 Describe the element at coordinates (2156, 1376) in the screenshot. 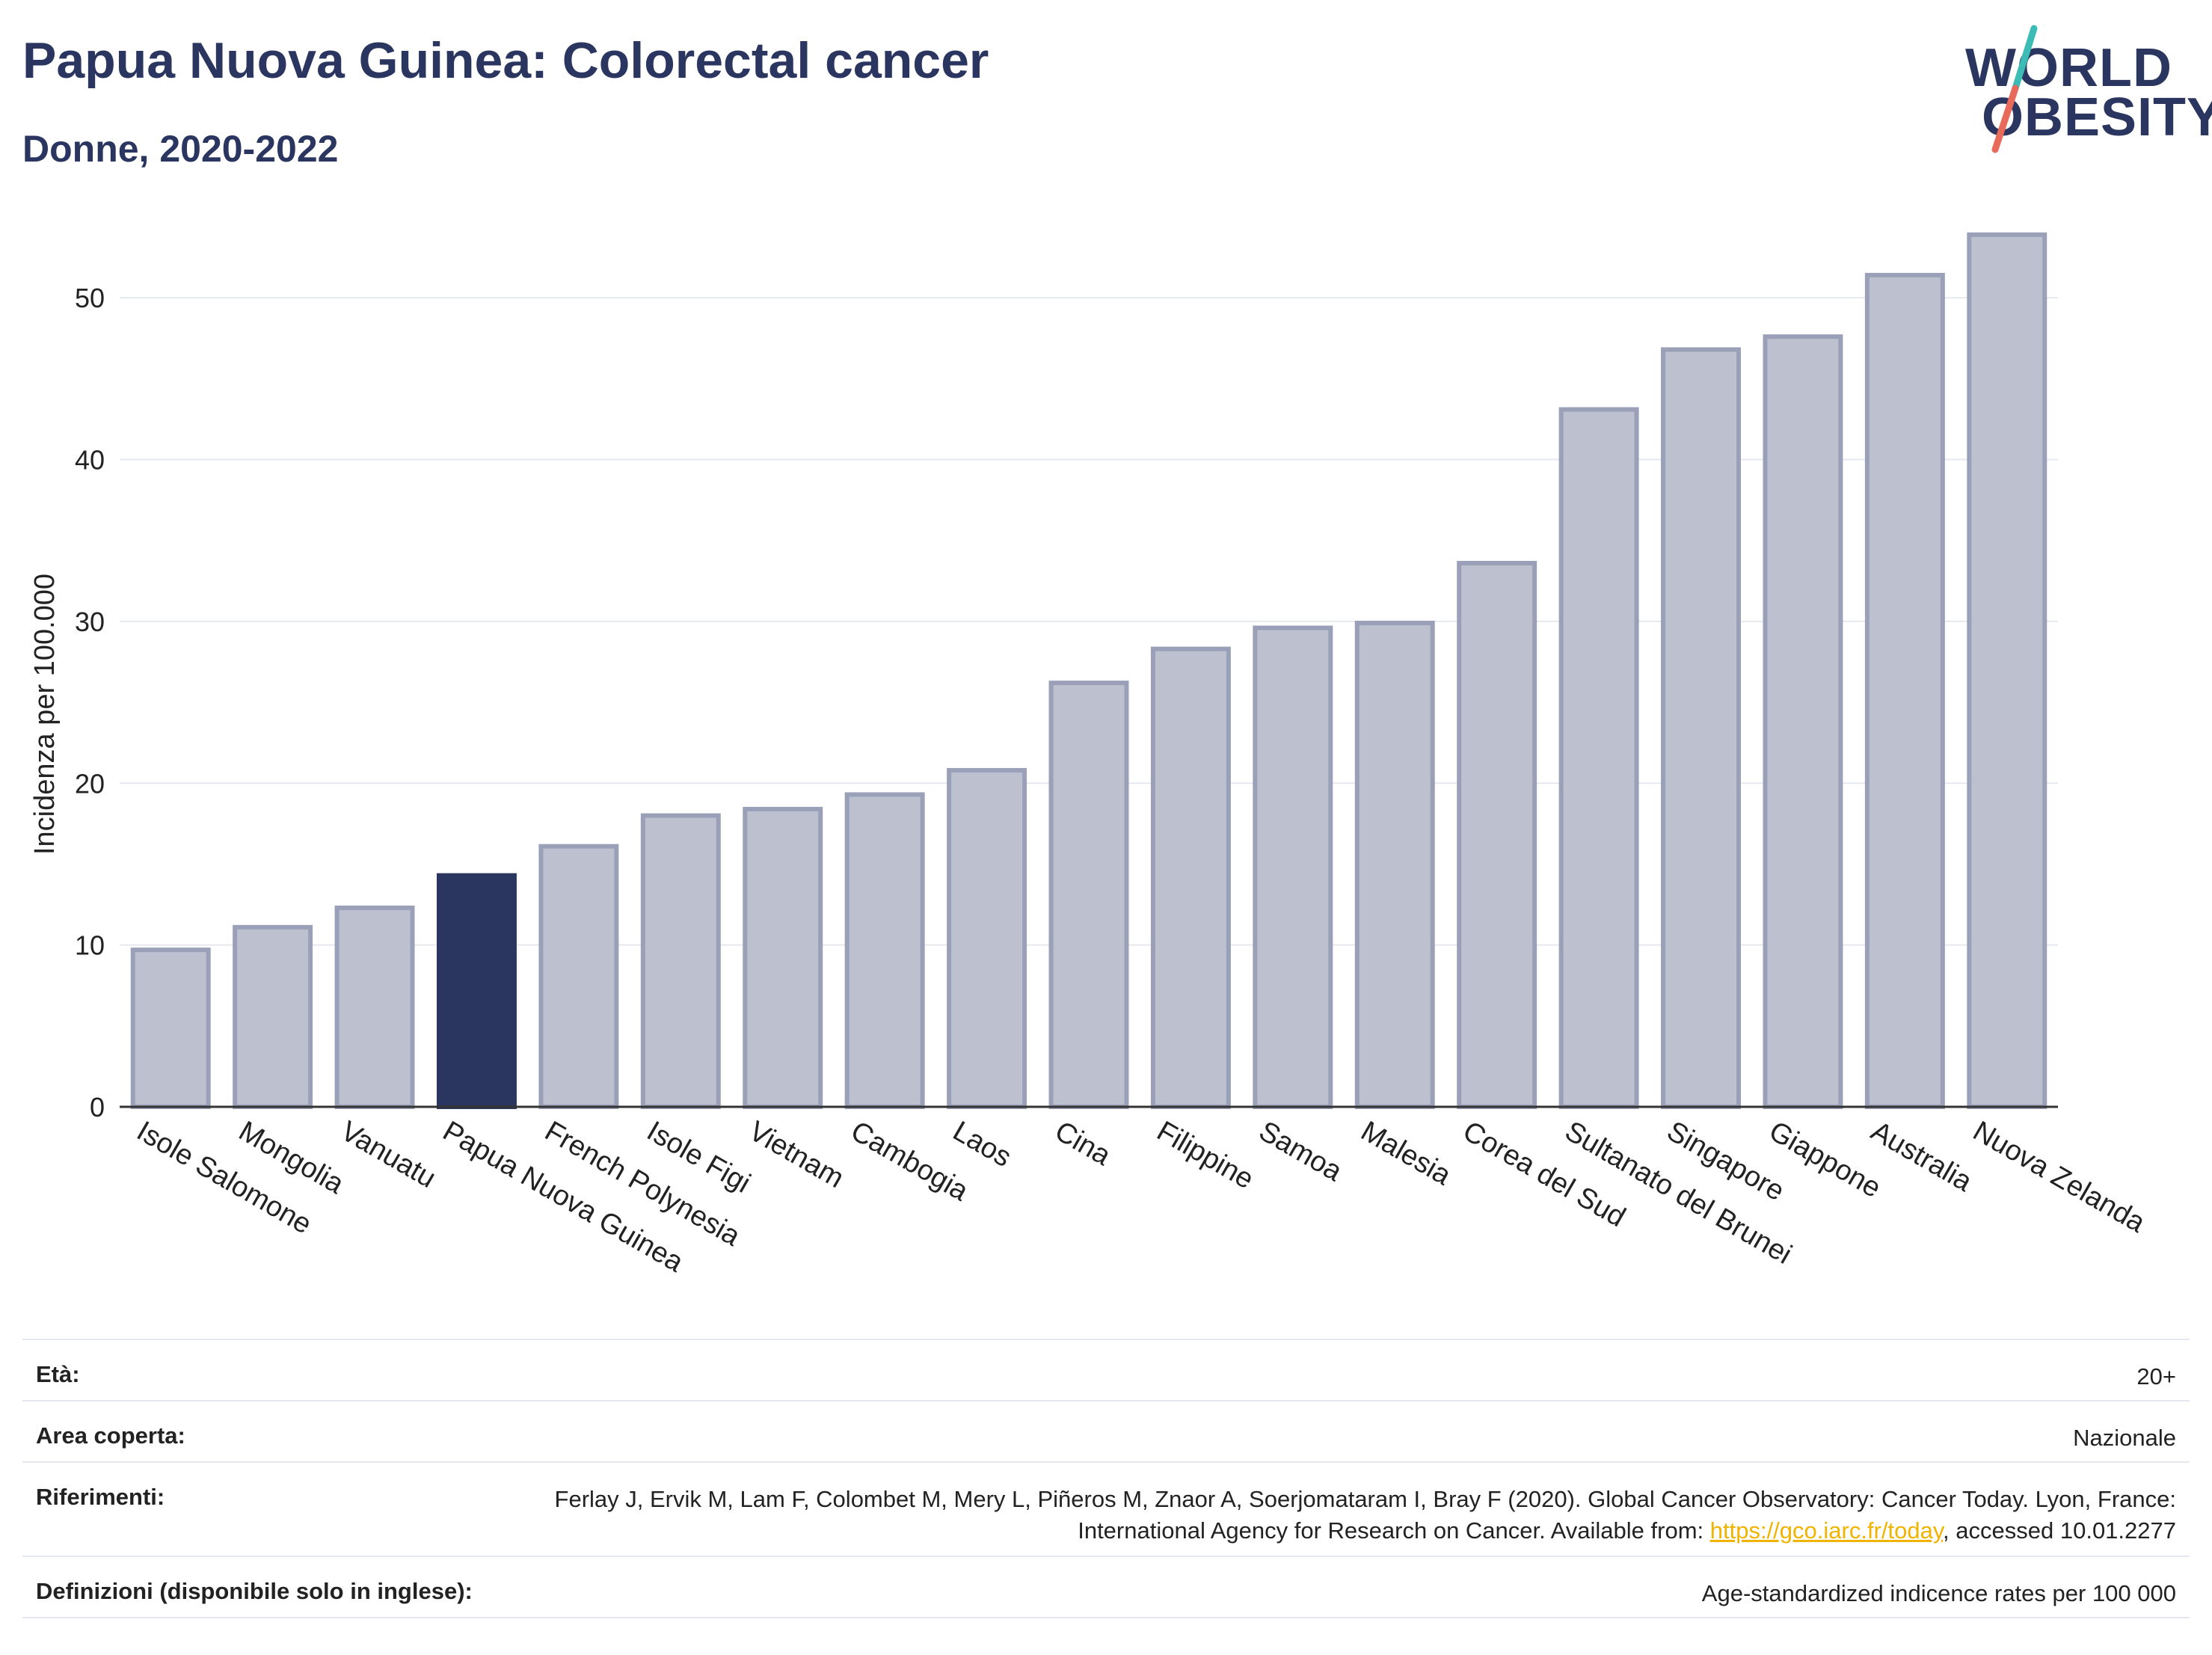

I see `age-value: 20+` at that location.